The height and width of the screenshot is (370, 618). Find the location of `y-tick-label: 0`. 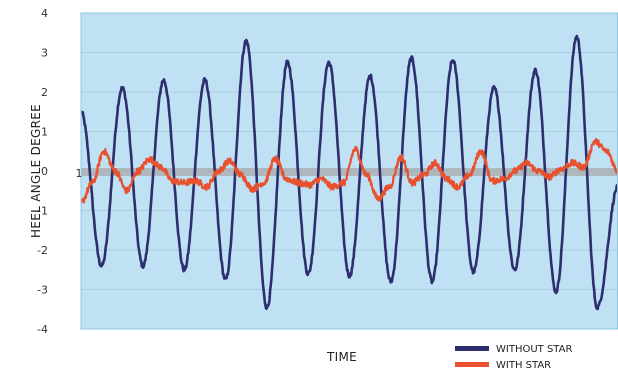

y-tick-label: 0 is located at coordinates (44, 171).